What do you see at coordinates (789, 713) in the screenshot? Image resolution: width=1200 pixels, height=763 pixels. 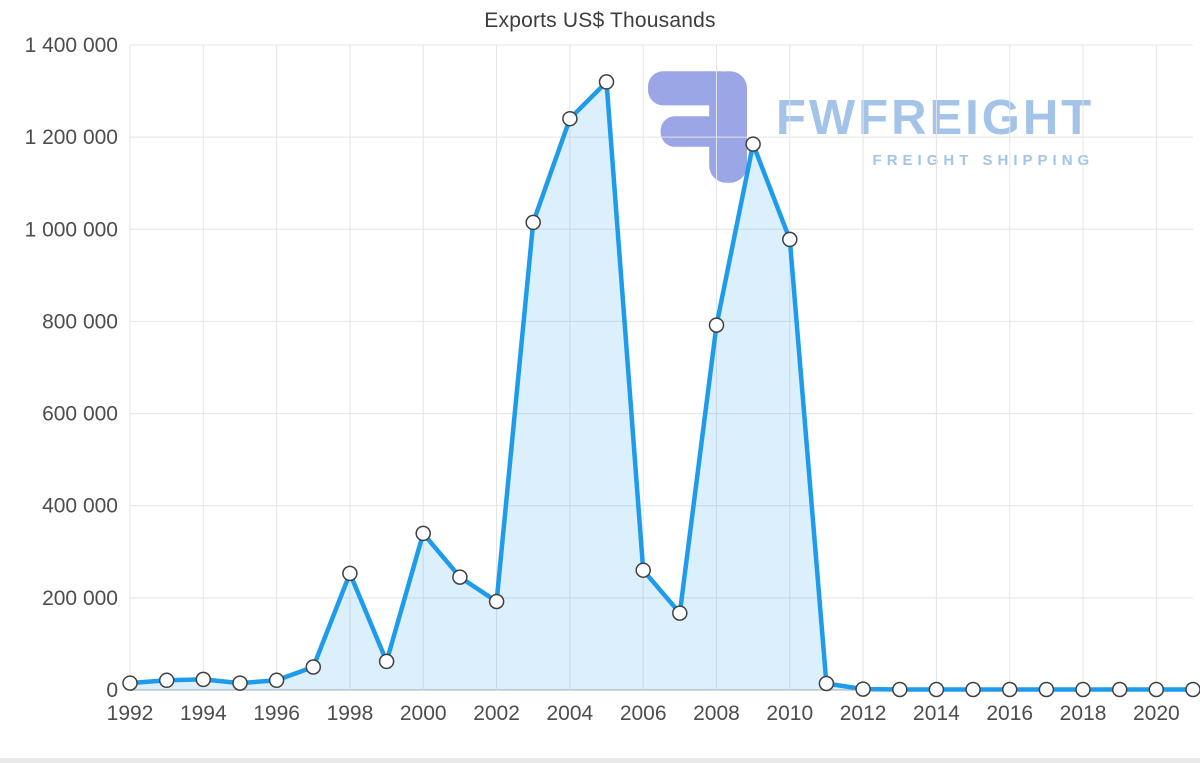 I see `x-axis-label: 2010` at bounding box center [789, 713].